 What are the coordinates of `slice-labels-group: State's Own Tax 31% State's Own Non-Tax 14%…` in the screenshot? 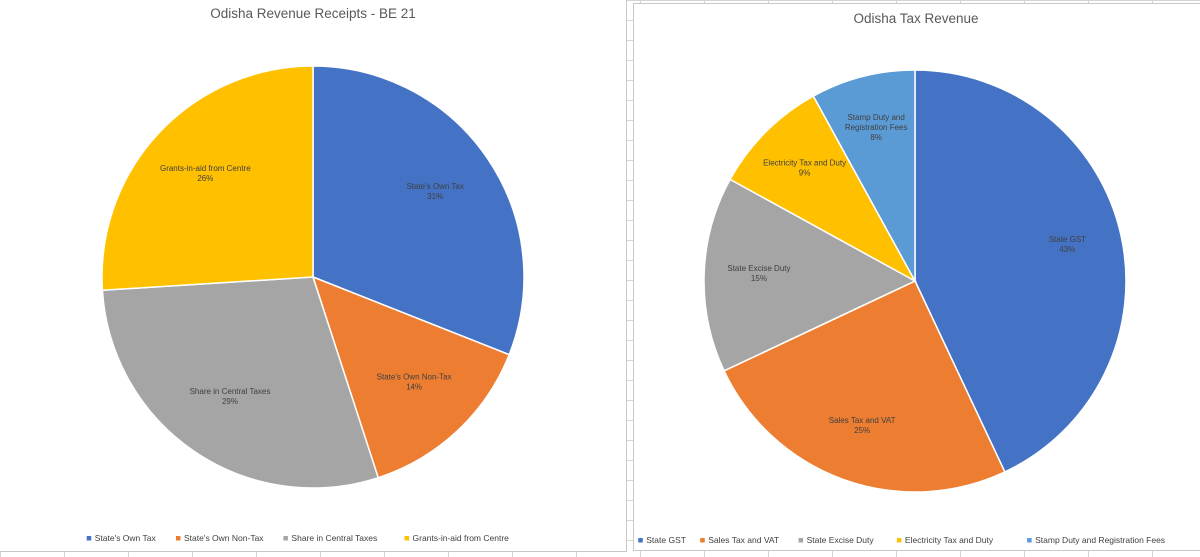 It's located at (312, 285).